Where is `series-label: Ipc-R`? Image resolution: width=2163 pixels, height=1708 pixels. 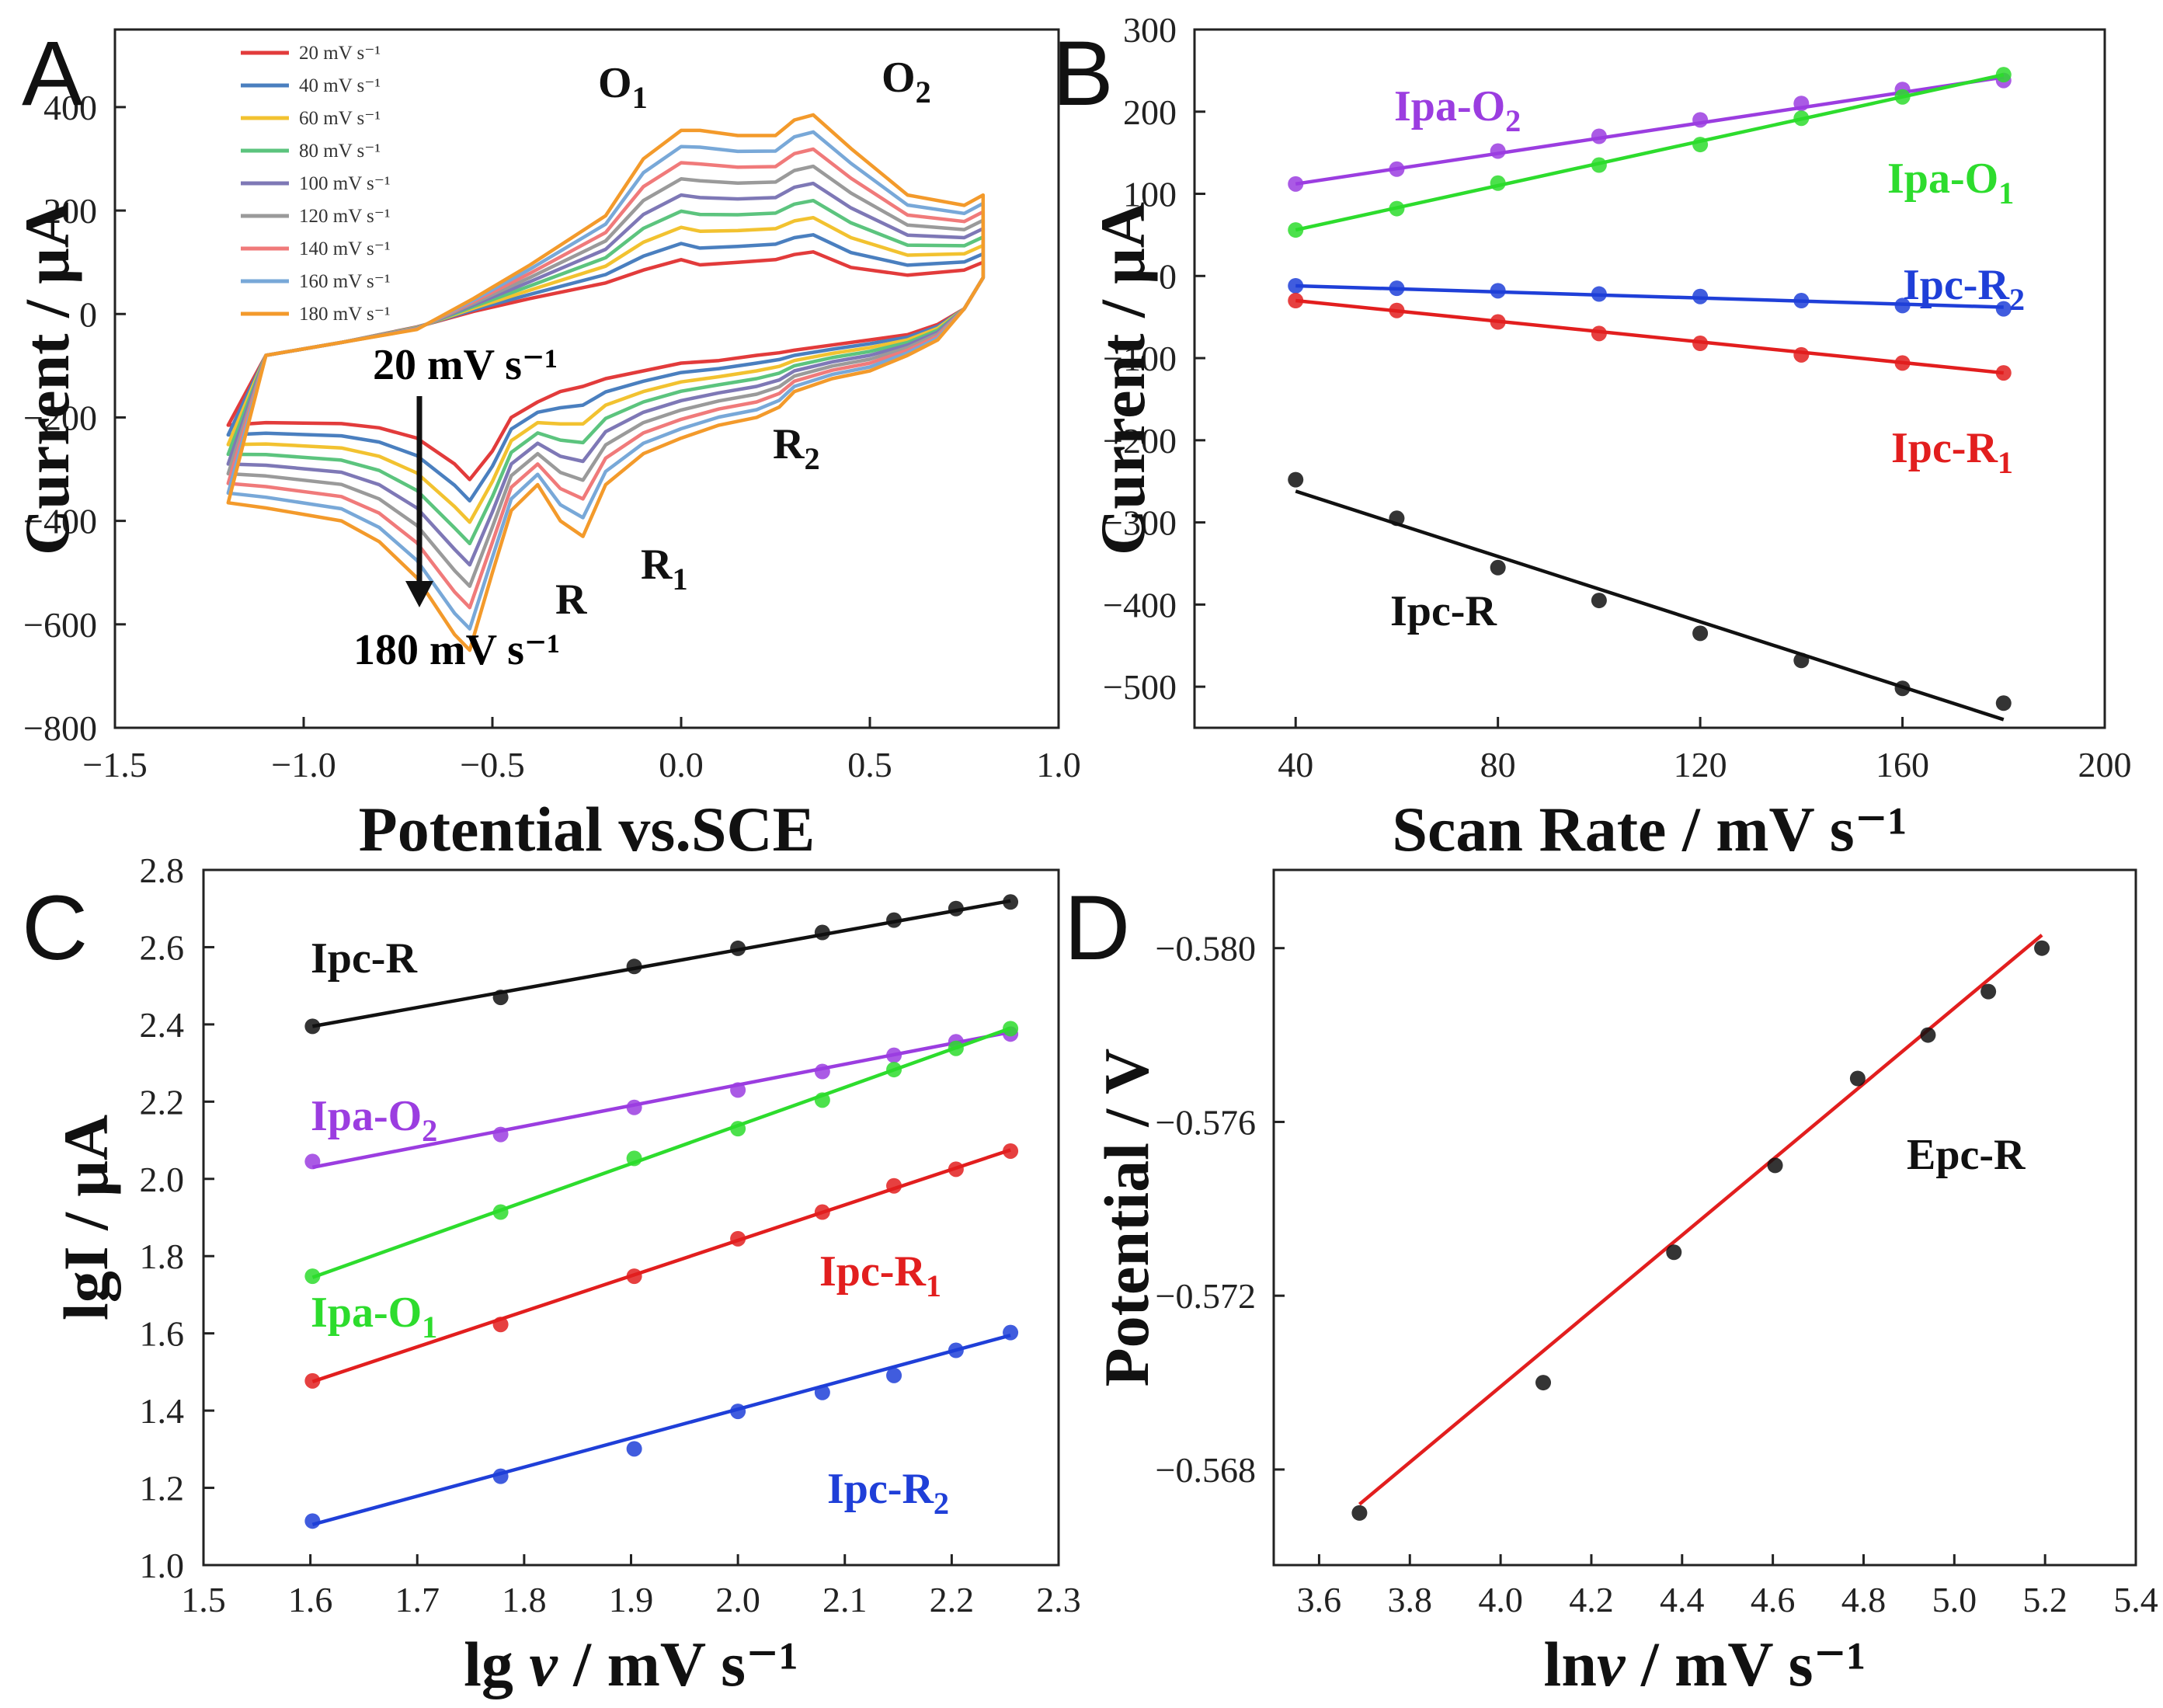
series-label: Ipc-R is located at coordinates (1443, 611).